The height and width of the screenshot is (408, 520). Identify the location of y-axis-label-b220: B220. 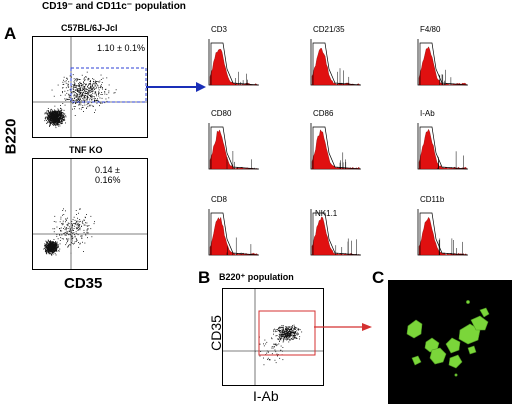
(11, 136).